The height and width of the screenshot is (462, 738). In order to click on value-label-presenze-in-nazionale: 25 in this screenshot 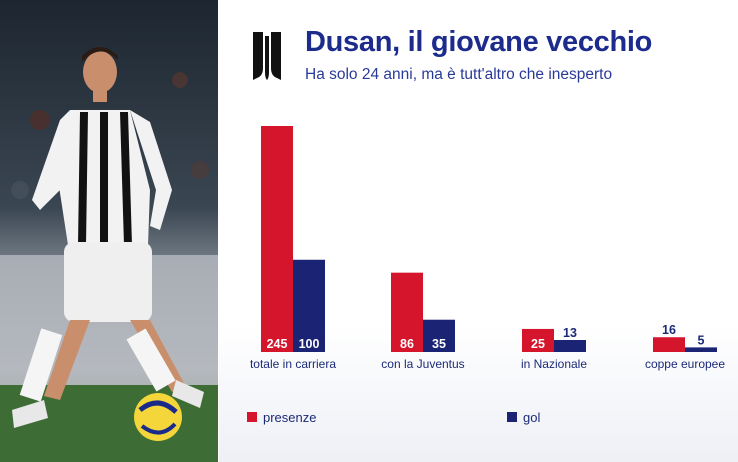, I will do `click(538, 344)`.